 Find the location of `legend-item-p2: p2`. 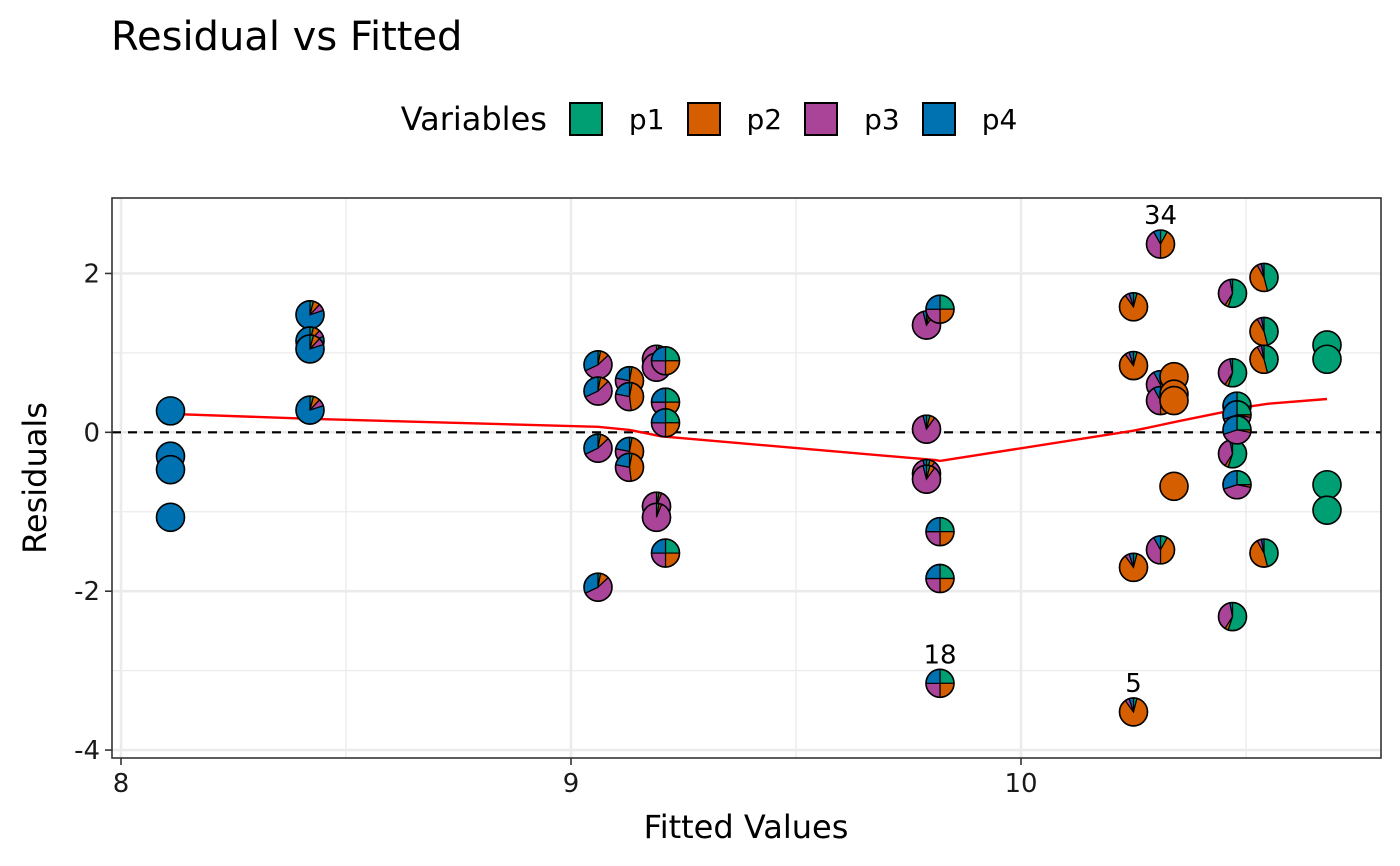

legend-item-p2: p2 is located at coordinates (734, 119).